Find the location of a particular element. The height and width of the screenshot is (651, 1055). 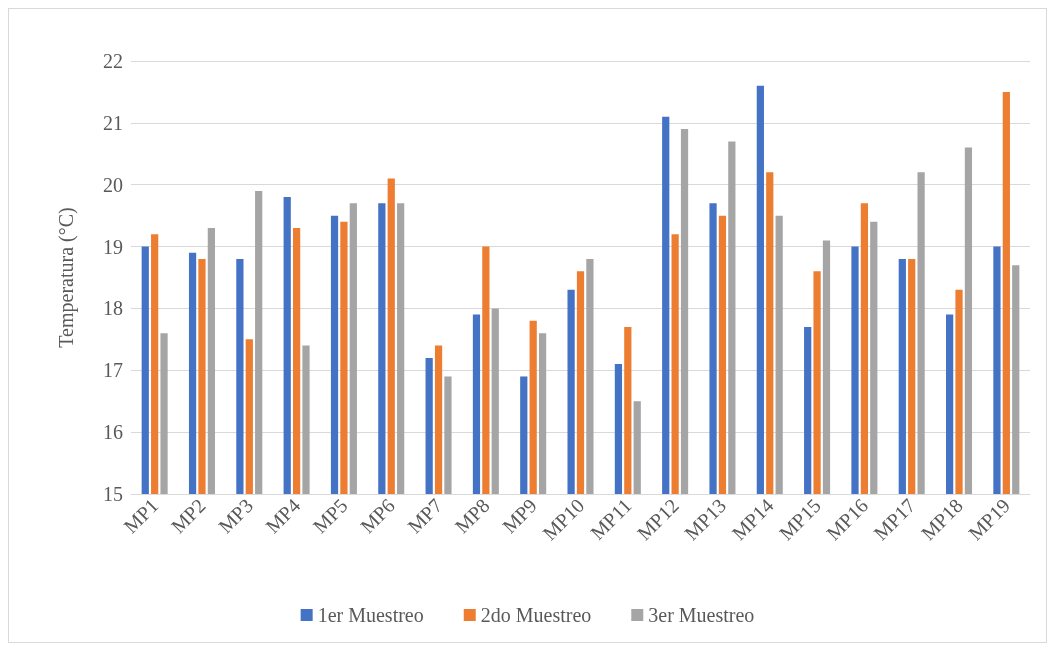

y-tick-label: 16 is located at coordinates (113, 432).